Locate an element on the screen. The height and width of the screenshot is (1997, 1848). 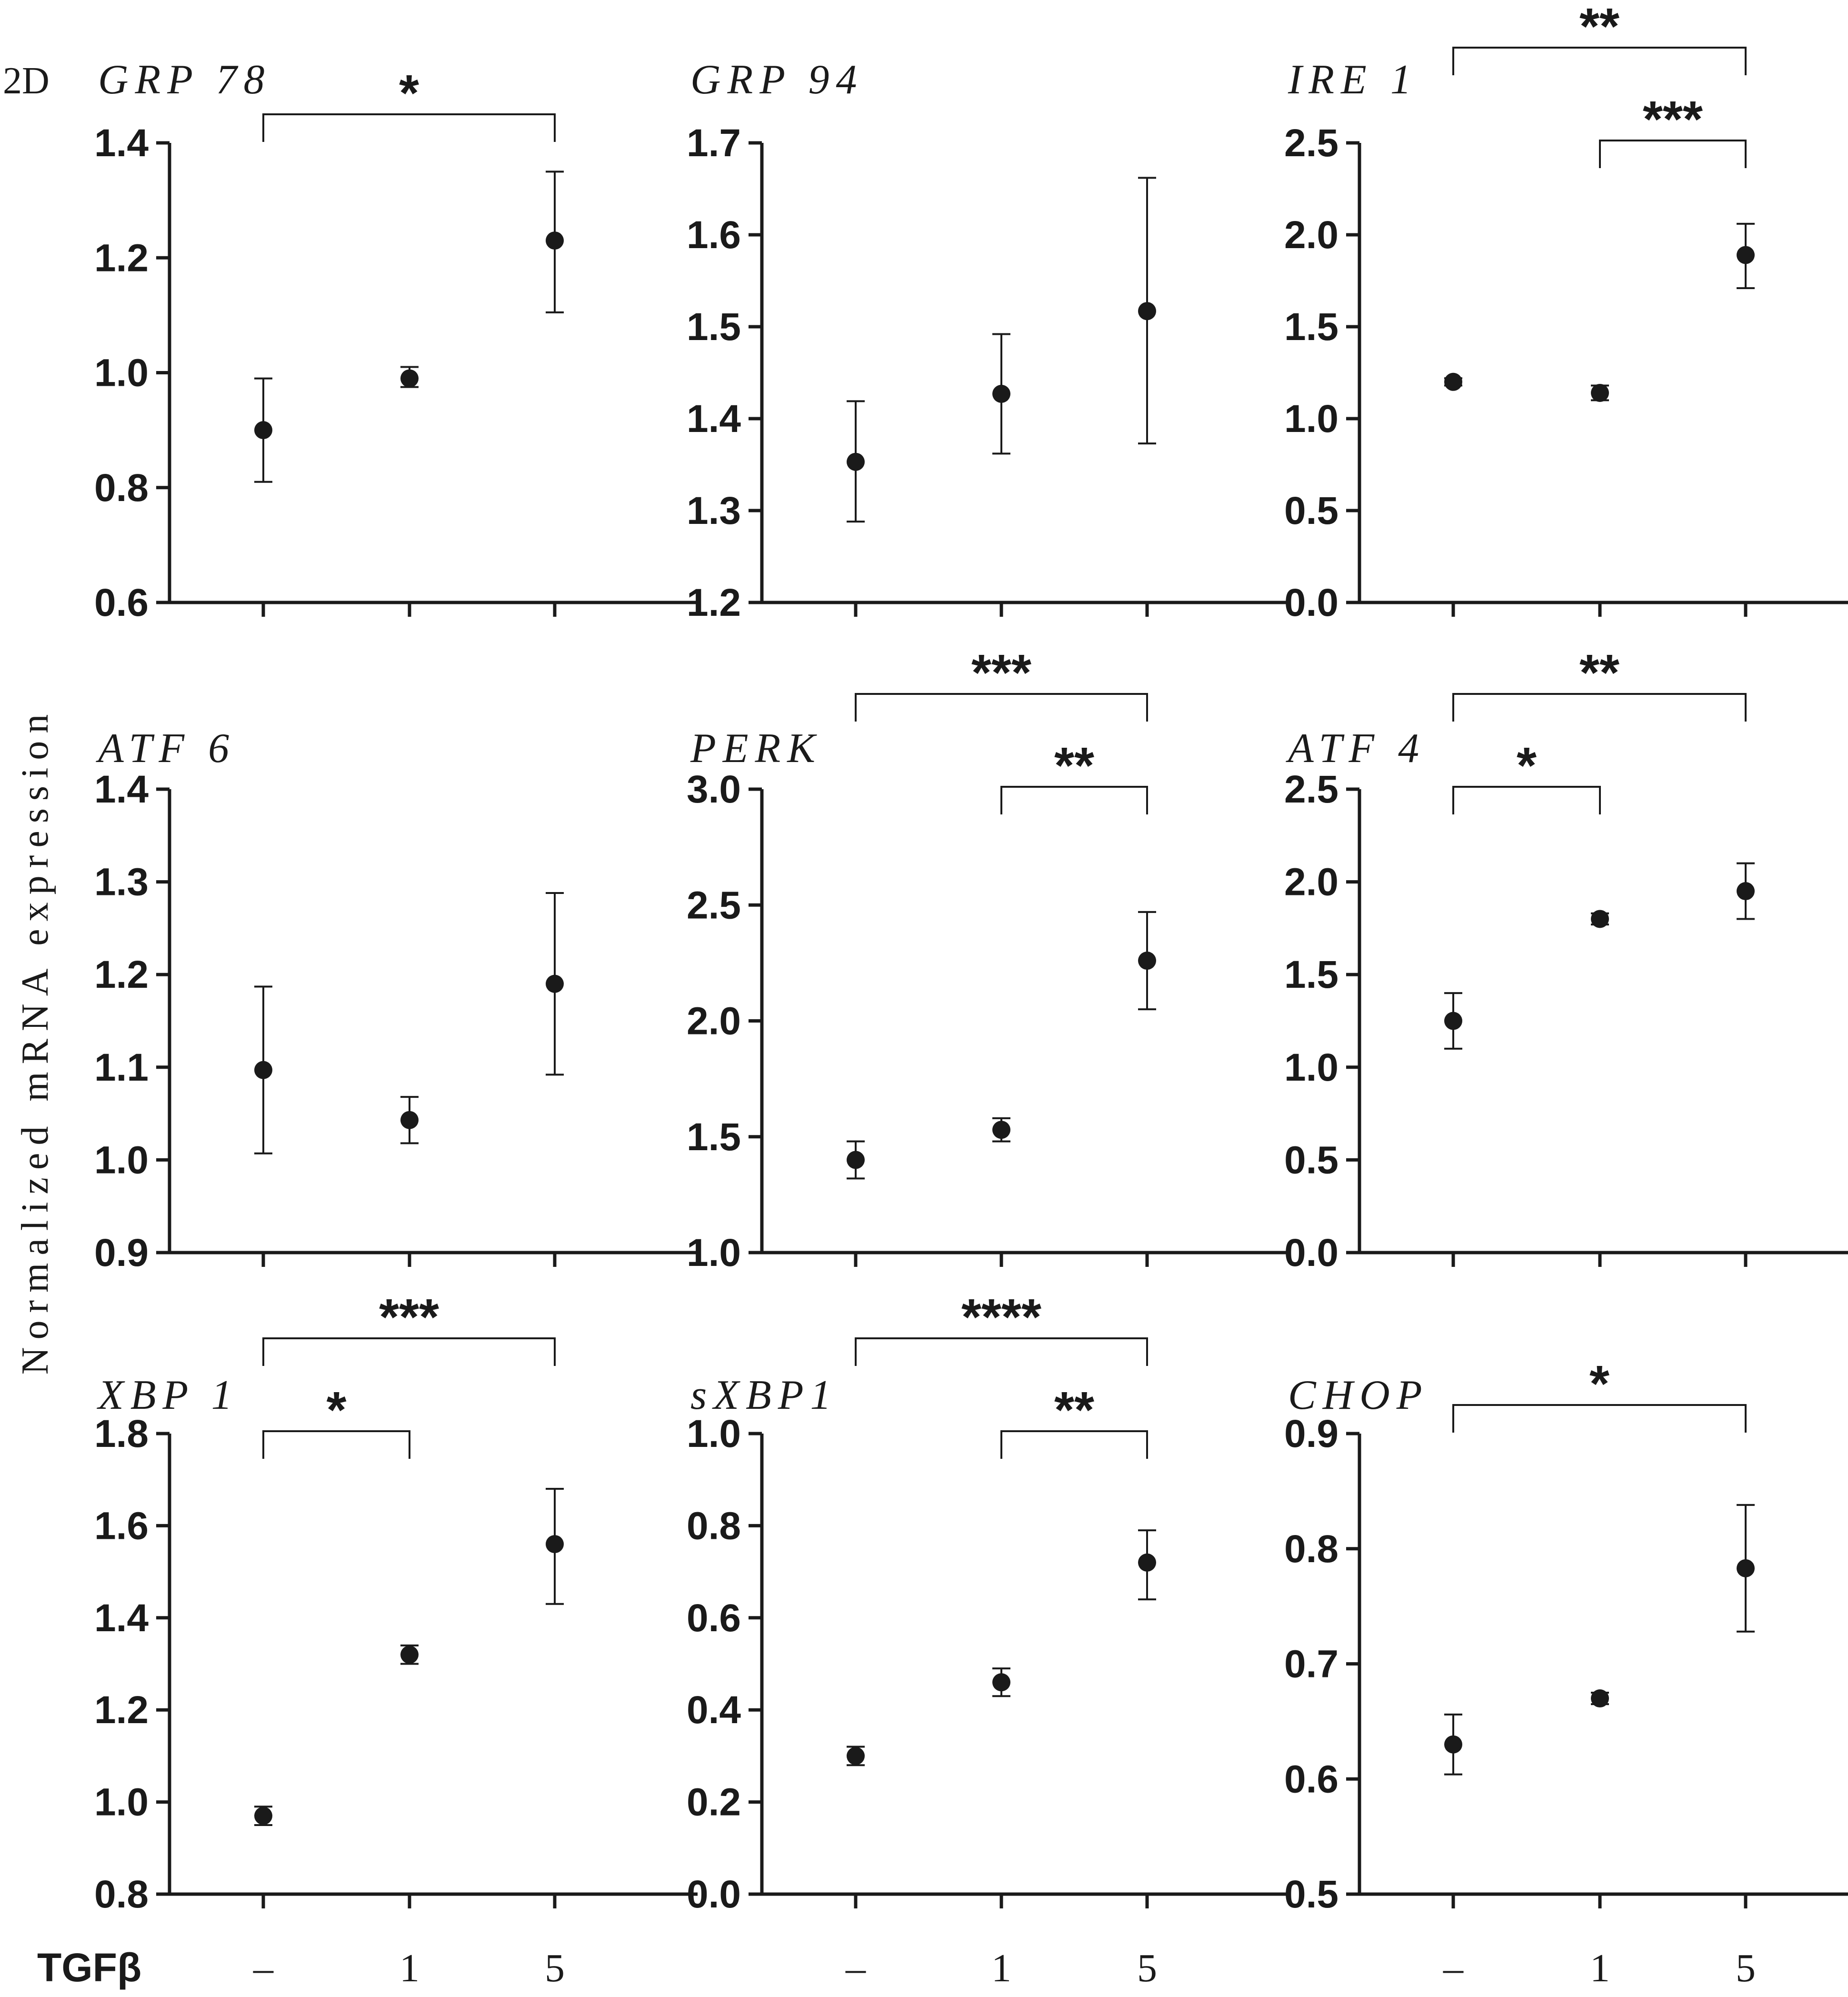
x-category-label: 1 is located at coordinates (1600, 1968).